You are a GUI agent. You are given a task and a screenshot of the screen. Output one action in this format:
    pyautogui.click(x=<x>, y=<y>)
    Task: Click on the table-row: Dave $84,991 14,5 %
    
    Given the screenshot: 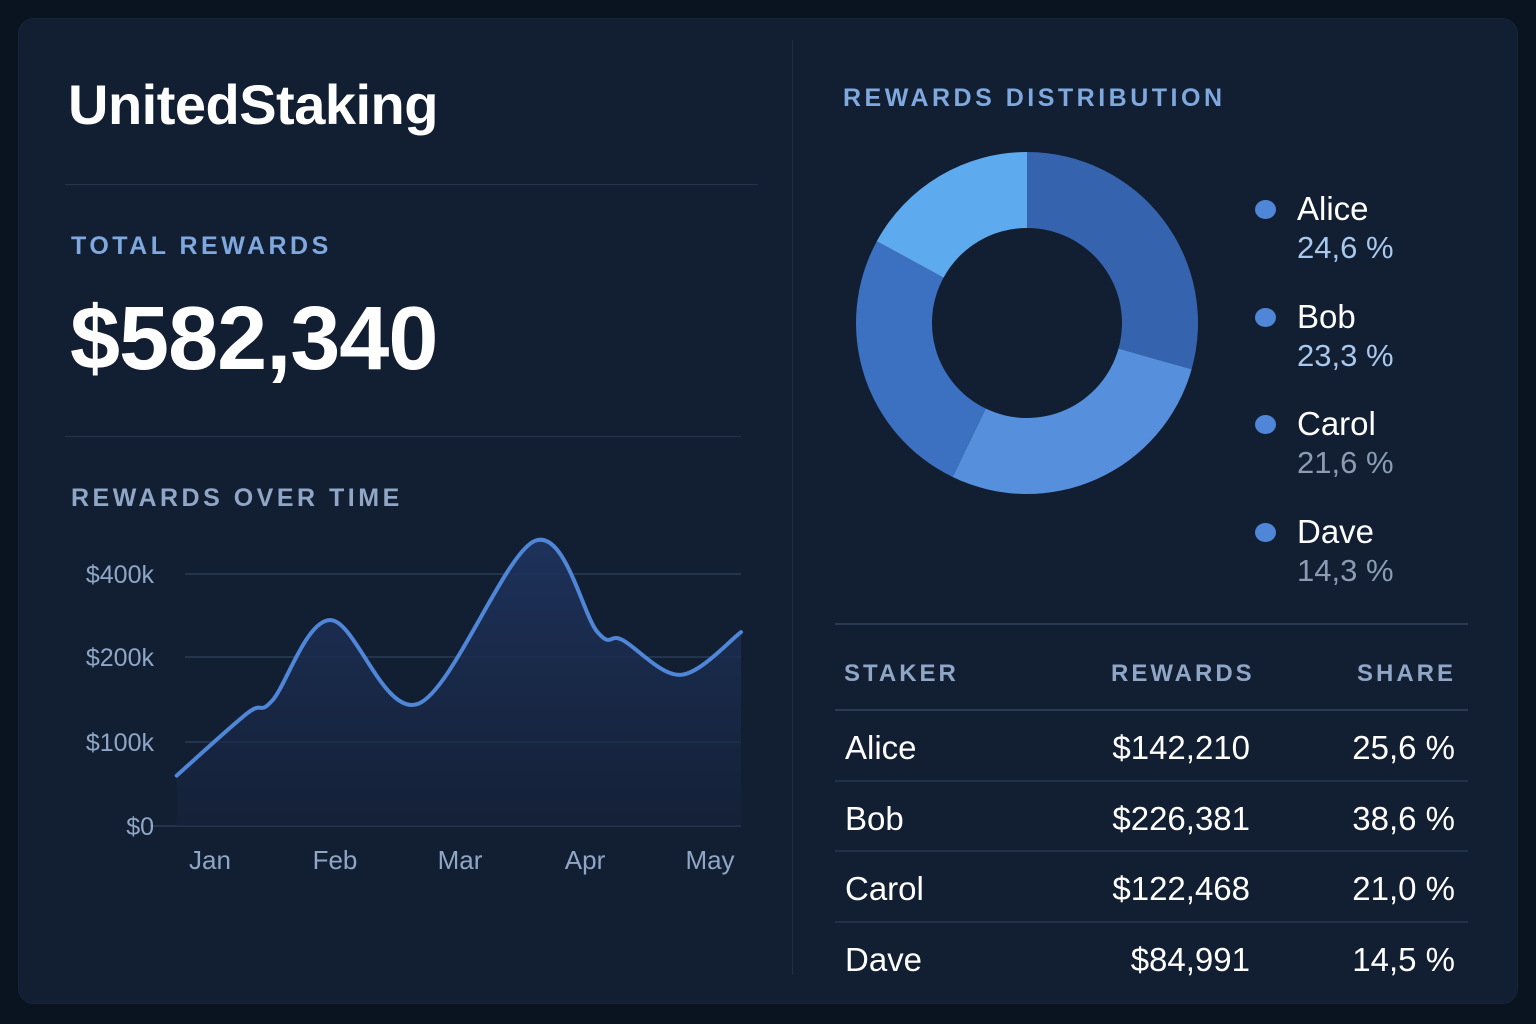 What is the action you would take?
    pyautogui.click(x=1151, y=956)
    